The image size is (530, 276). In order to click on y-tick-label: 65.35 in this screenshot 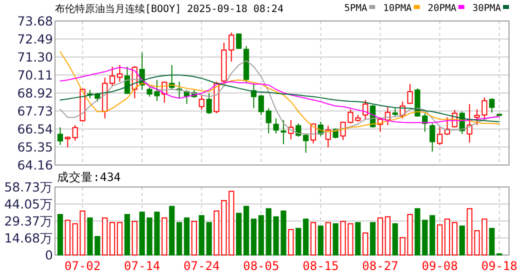, I will do `click(35, 147)`.